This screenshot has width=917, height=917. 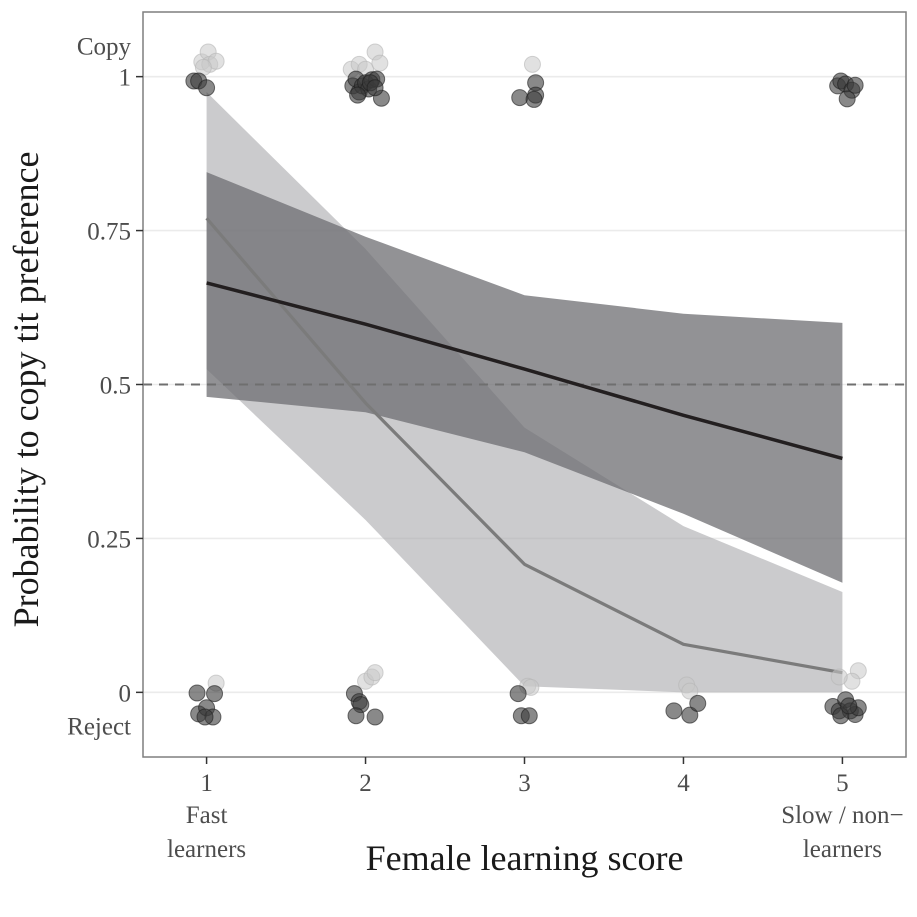 I want to click on y-tick-label: 0, so click(x=125, y=693).